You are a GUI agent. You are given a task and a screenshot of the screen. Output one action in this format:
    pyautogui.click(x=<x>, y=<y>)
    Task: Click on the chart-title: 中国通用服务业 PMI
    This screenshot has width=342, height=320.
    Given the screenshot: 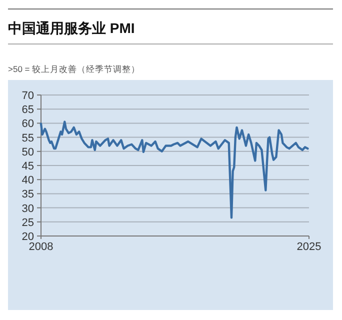 What is the action you would take?
    pyautogui.click(x=71, y=28)
    